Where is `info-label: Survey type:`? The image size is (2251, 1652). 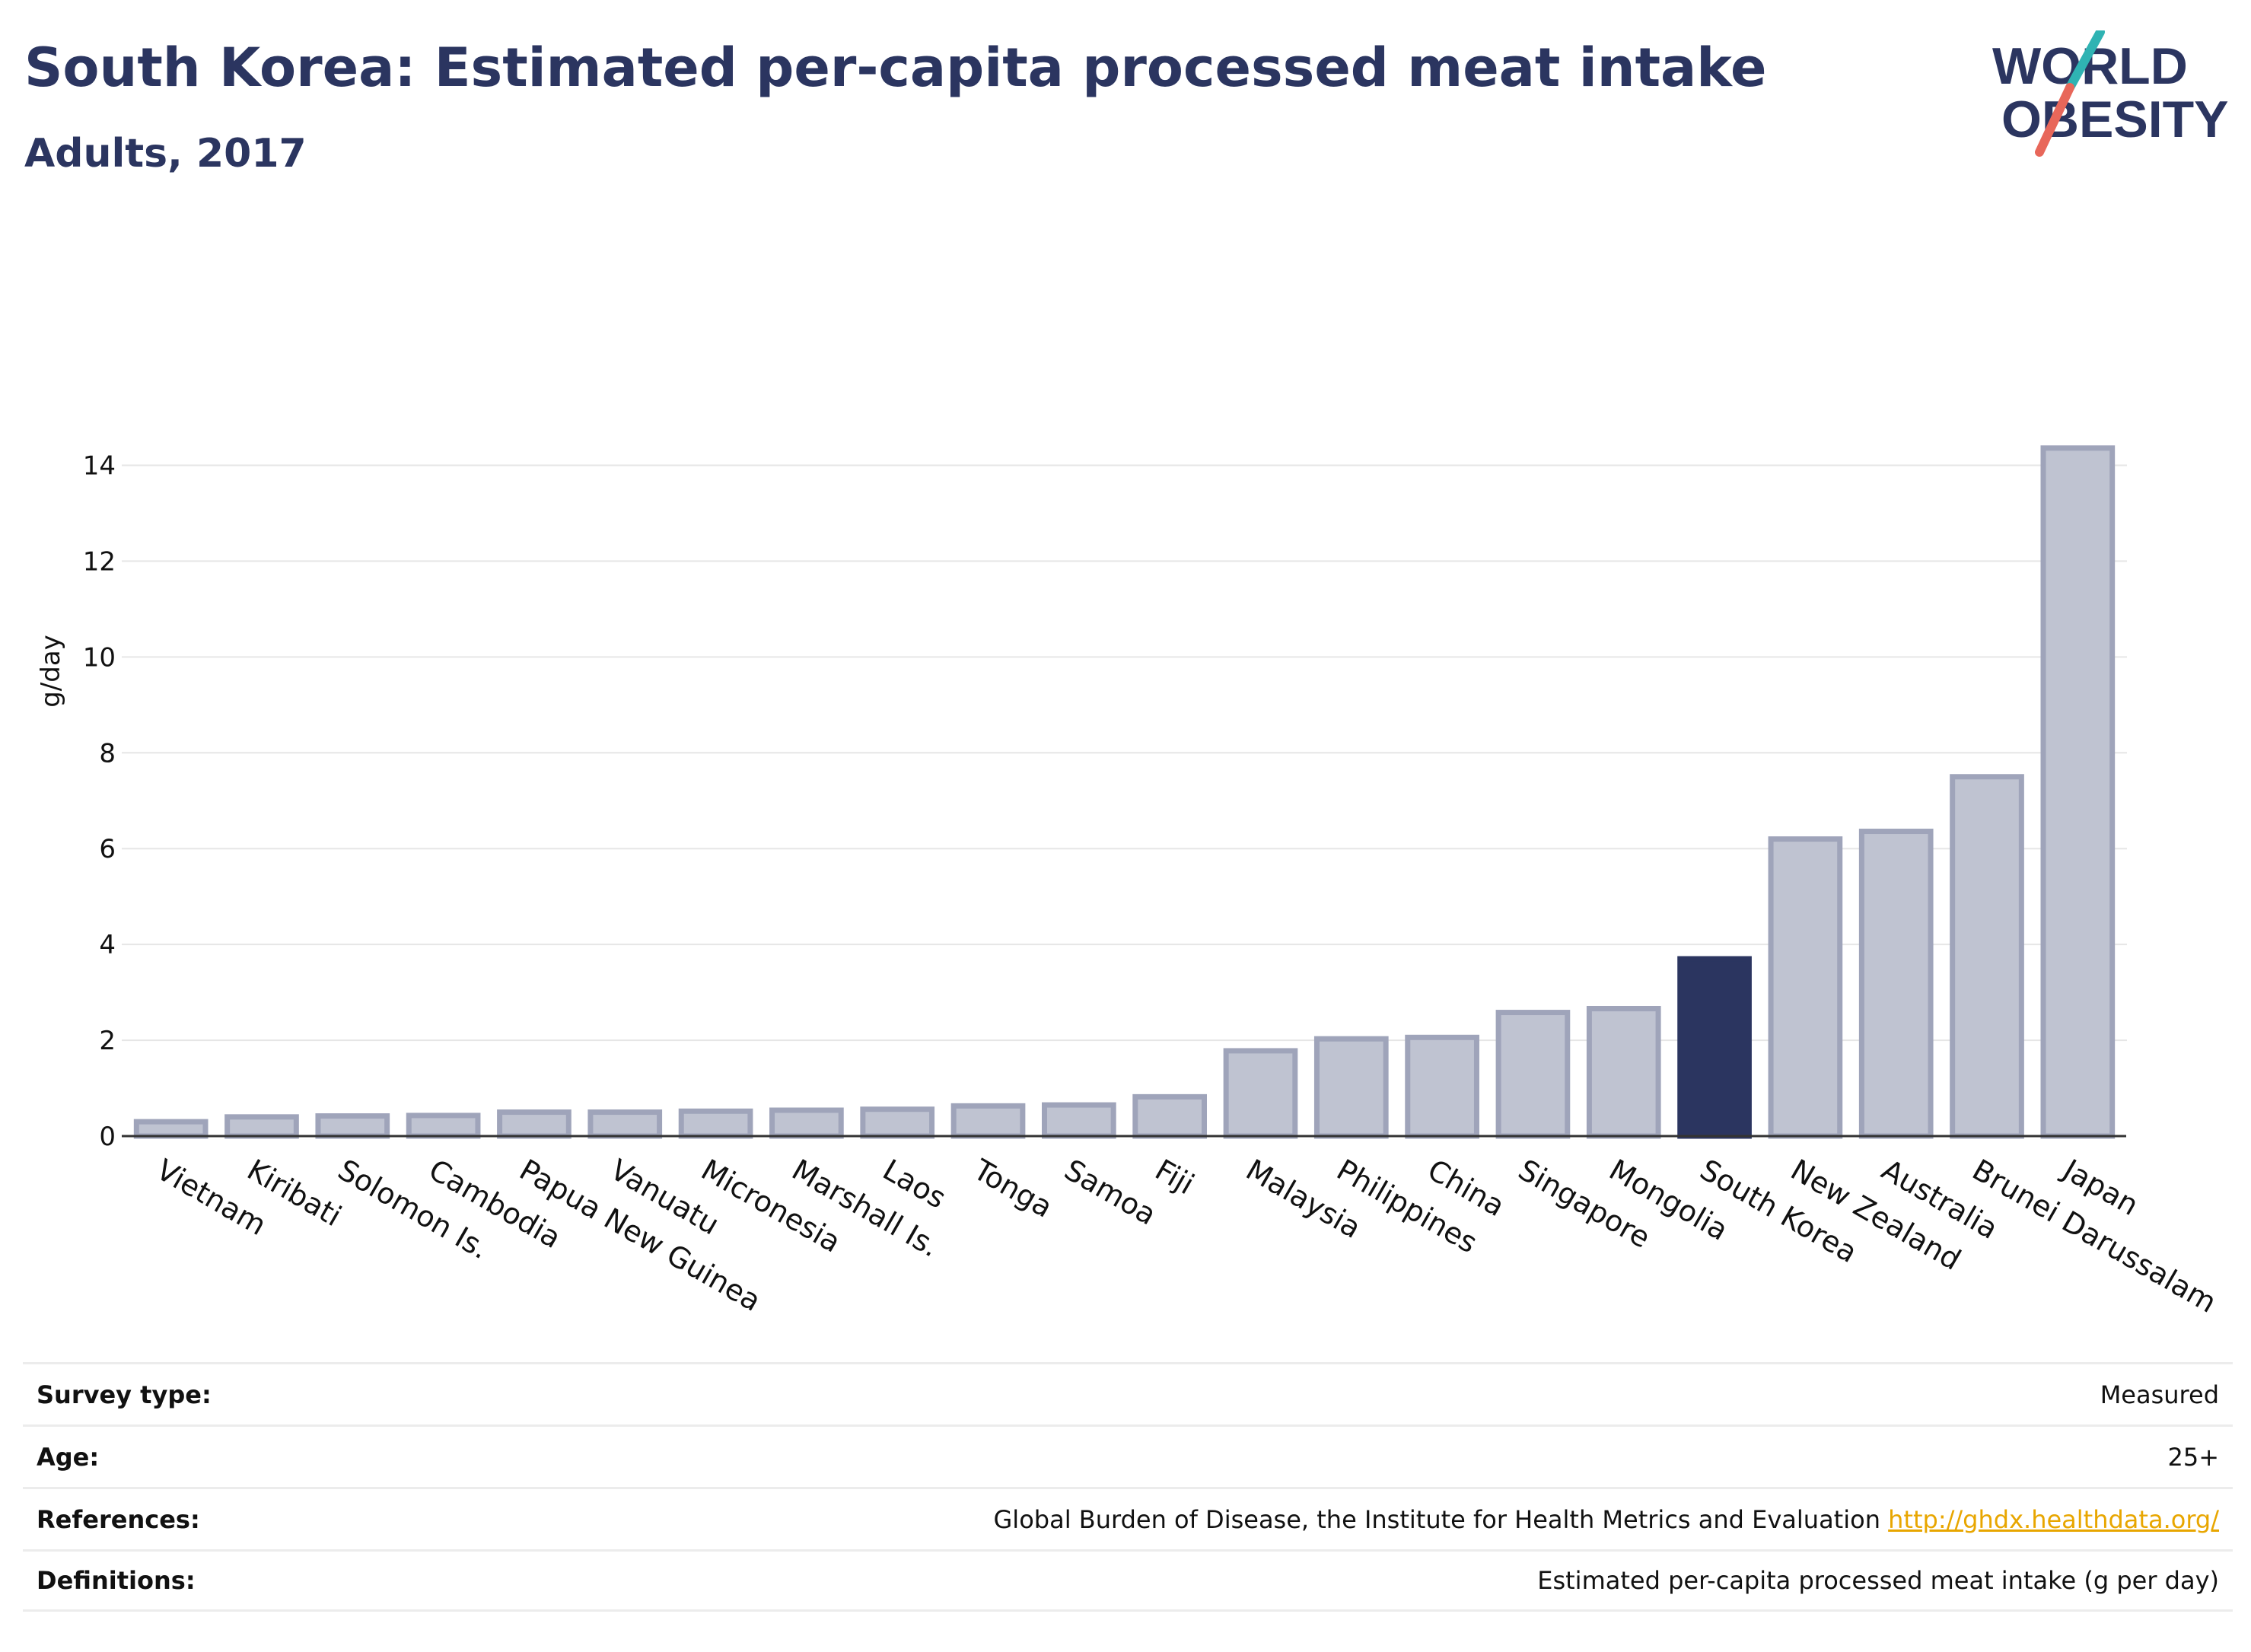
info-label: Survey type: is located at coordinates (124, 1394).